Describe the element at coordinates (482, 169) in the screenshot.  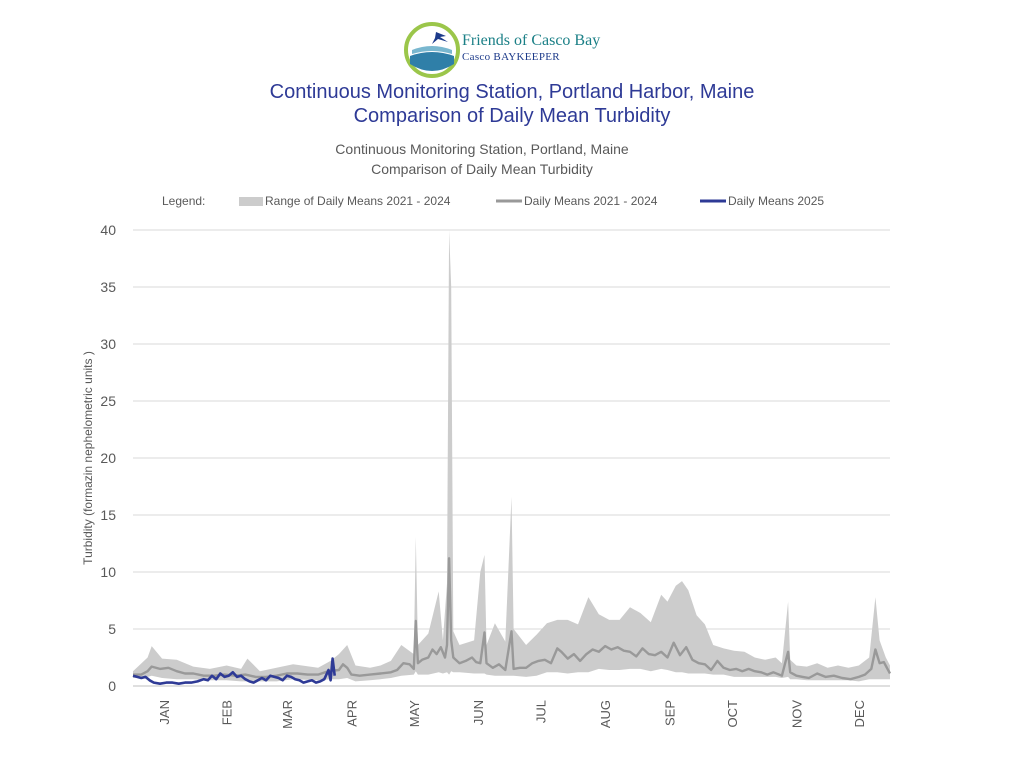
I see `chart-subtitle: Comparison of Daily Mean Turbidity` at that location.